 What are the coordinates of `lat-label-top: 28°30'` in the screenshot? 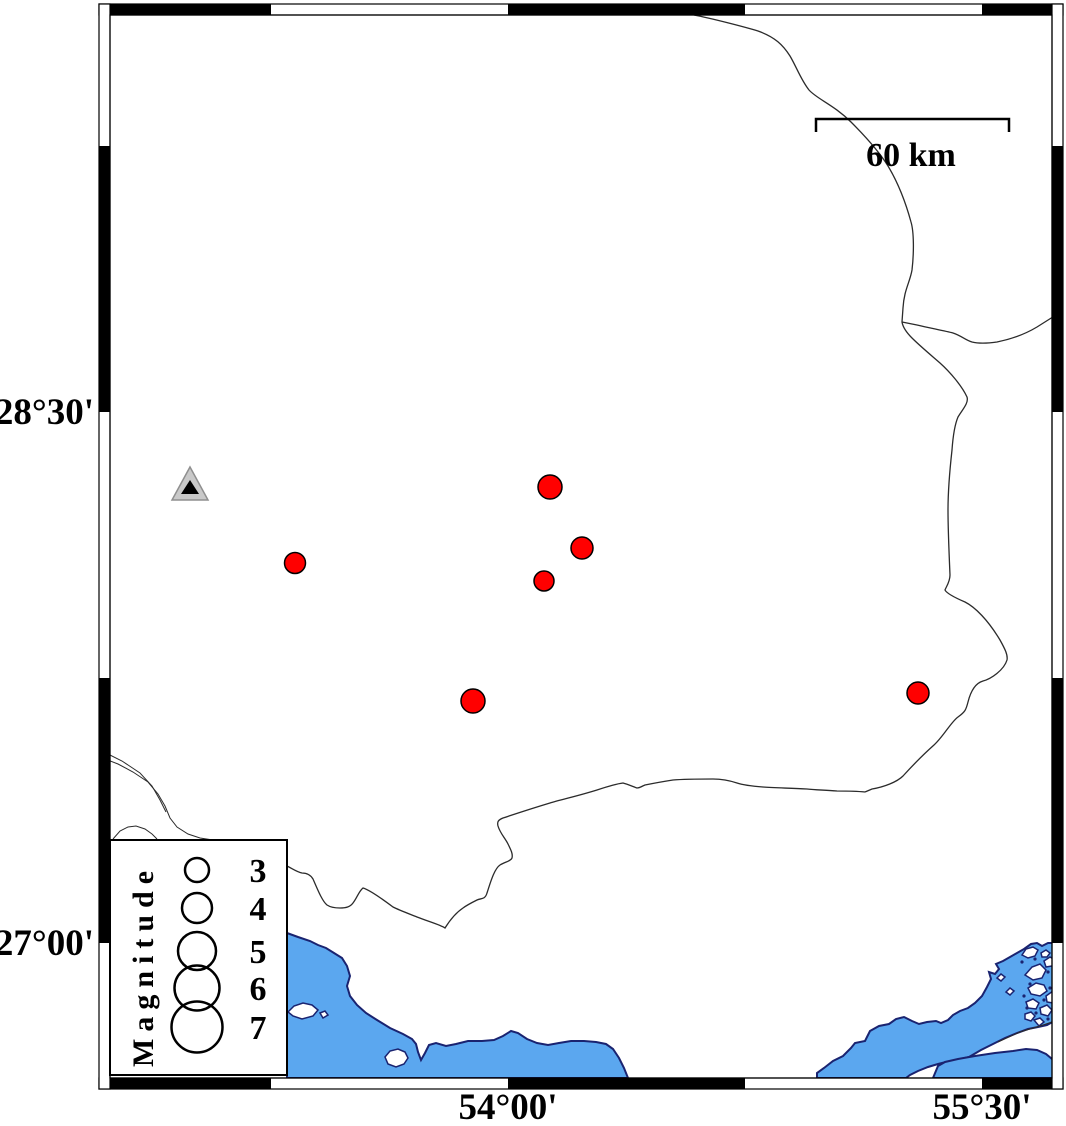 It's located at (47, 412).